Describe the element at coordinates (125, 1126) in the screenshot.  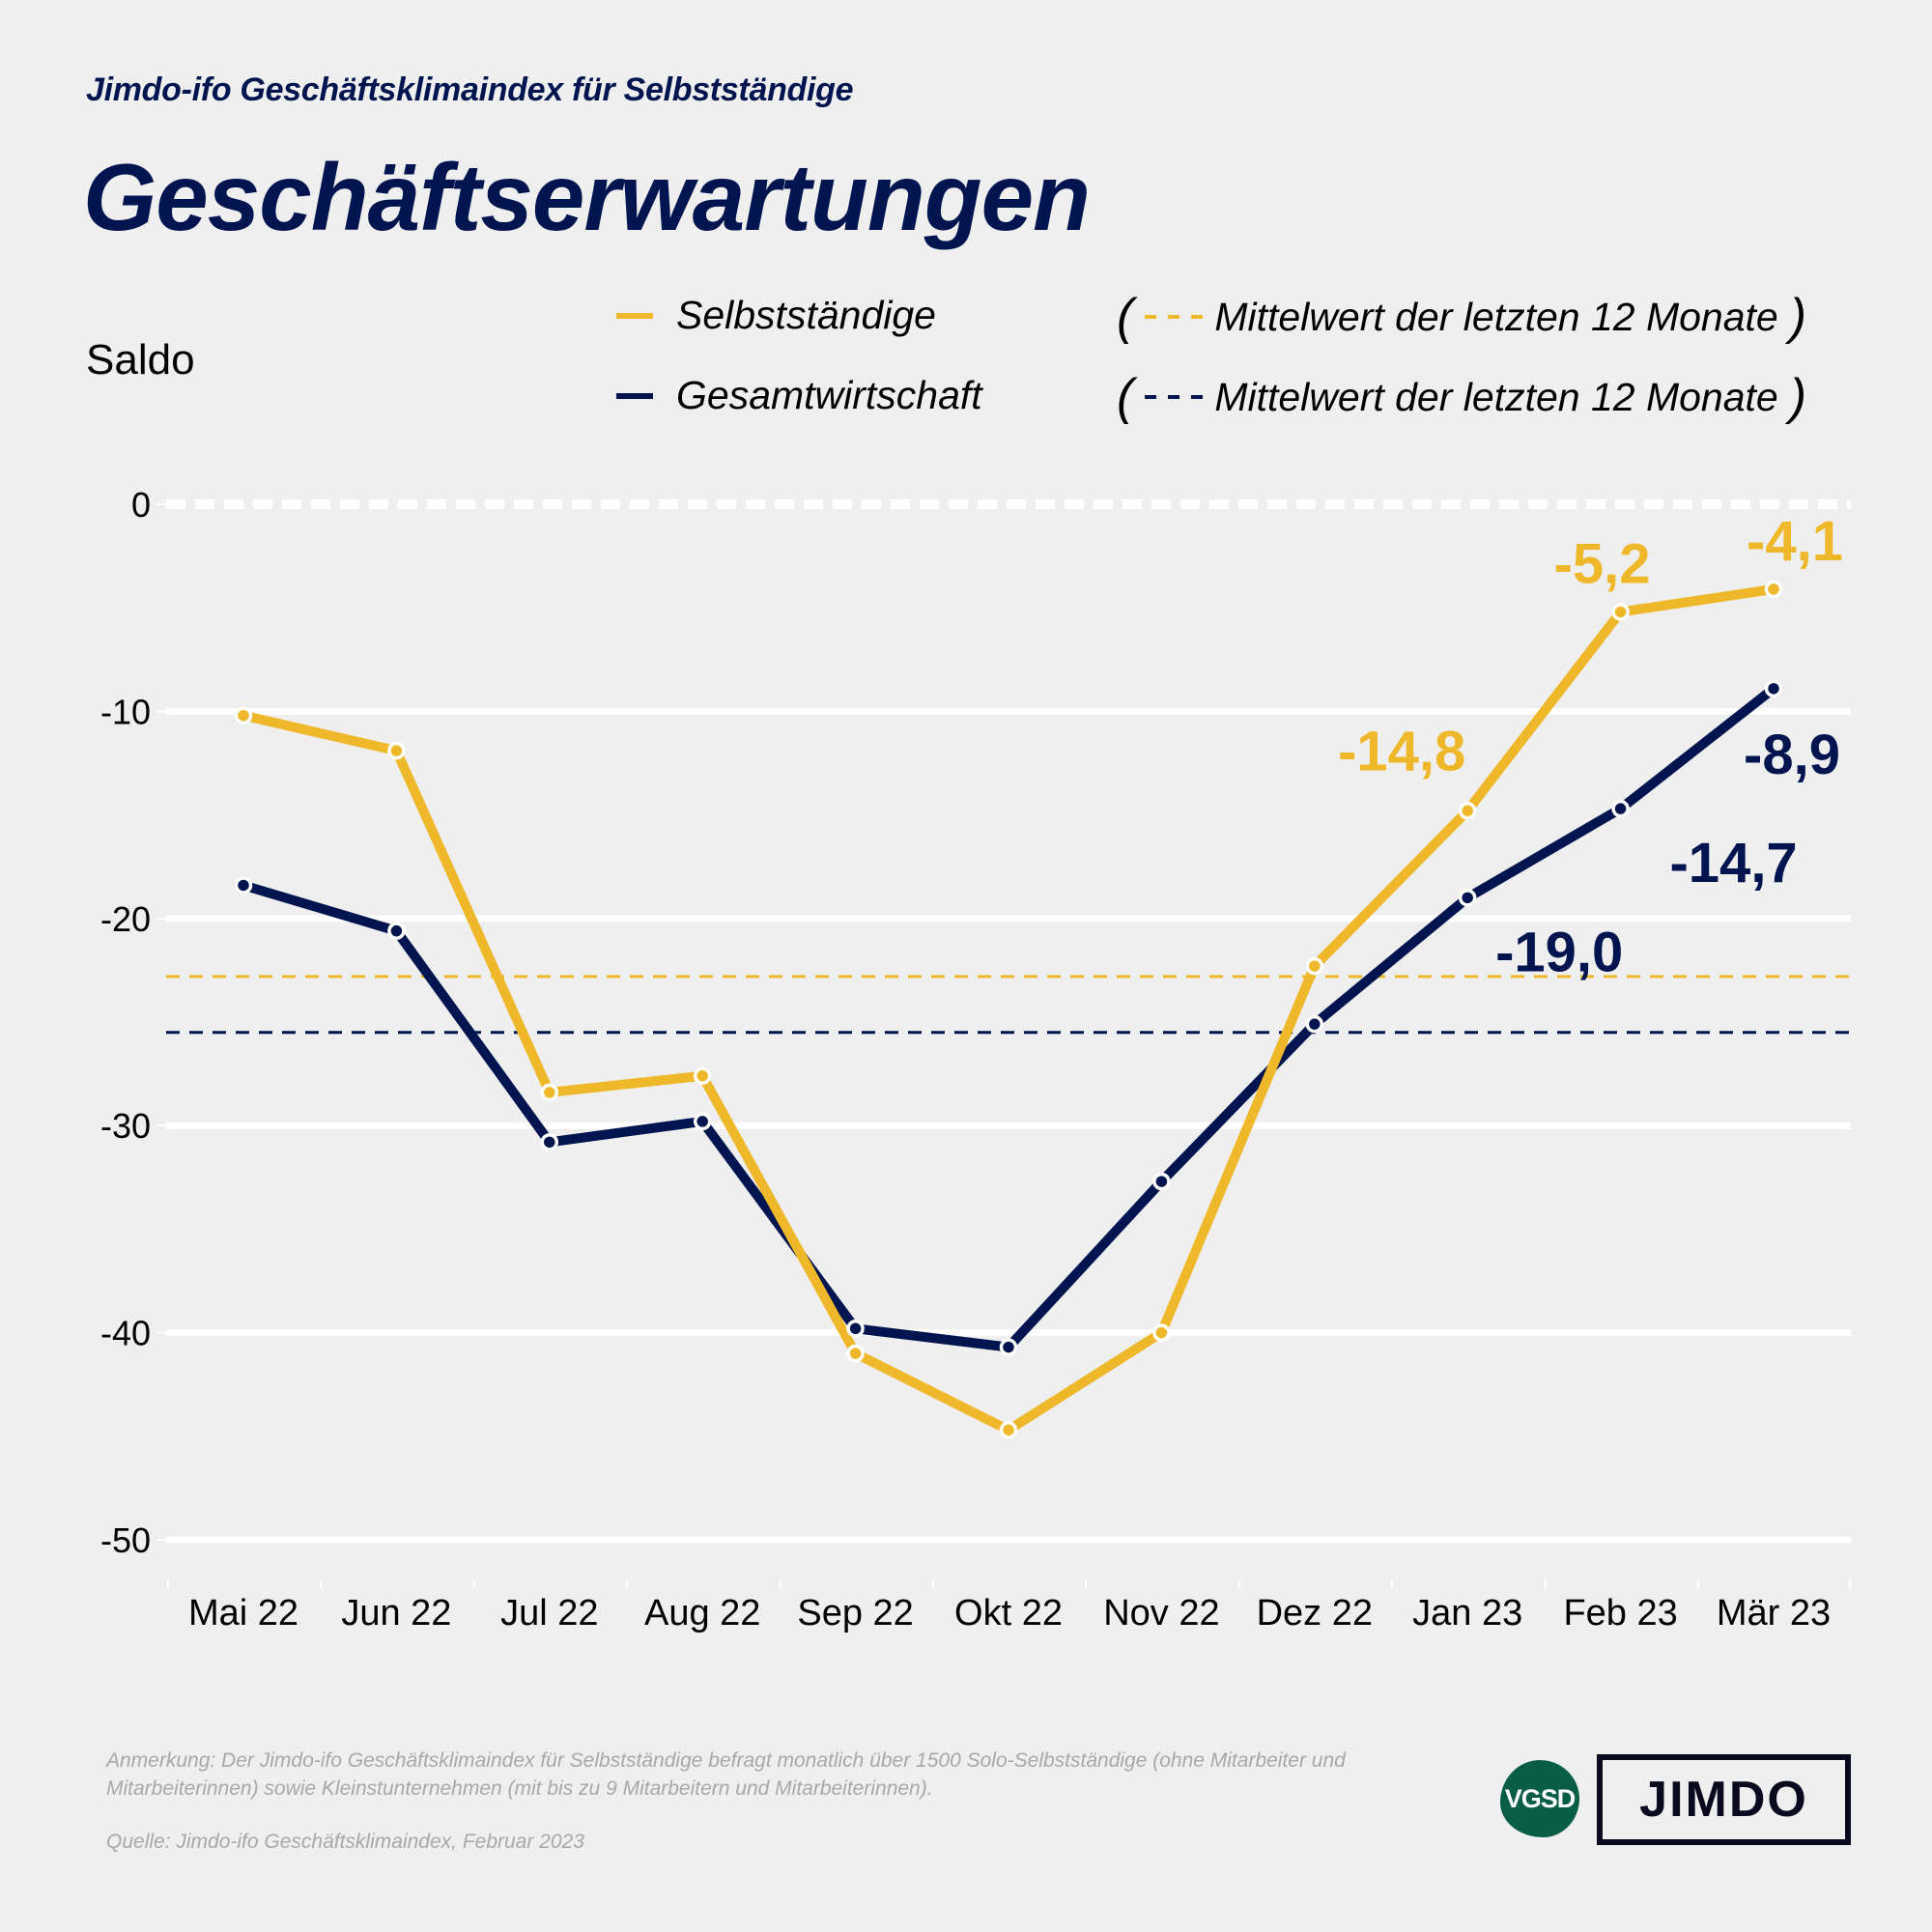
I see `y-tick-label: -30` at that location.